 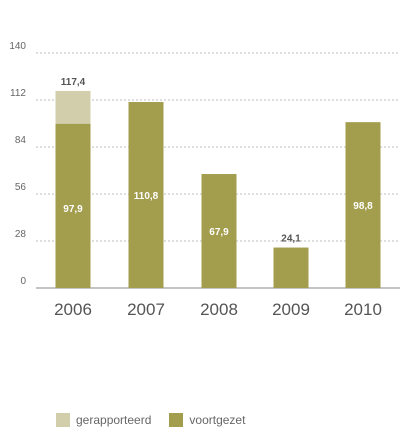 I want to click on y-tick-label: 140, so click(x=17, y=46).